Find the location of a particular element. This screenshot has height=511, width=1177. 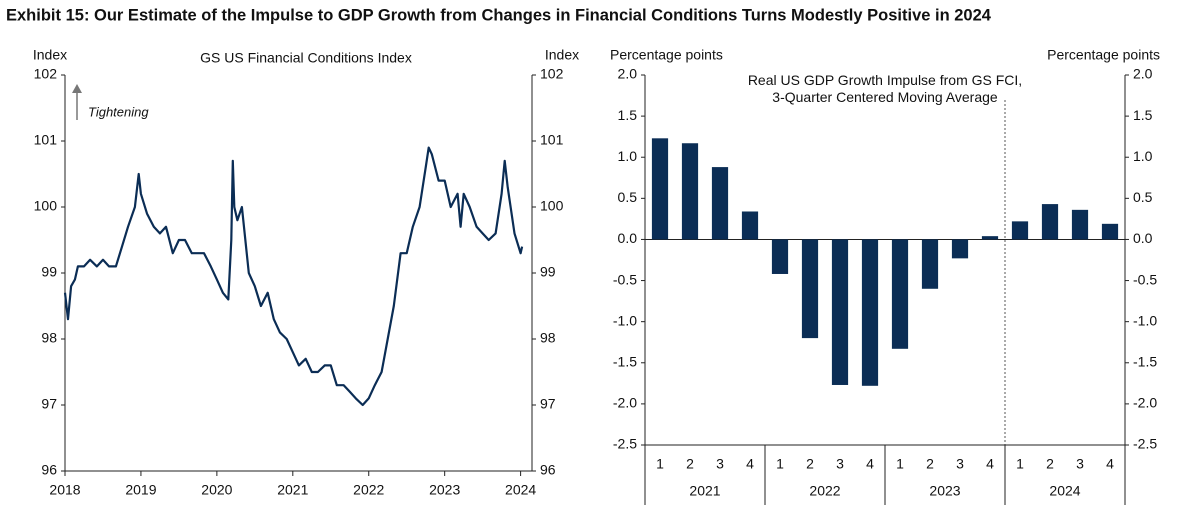

y2-tick-label: 0.5 is located at coordinates (1143, 197).